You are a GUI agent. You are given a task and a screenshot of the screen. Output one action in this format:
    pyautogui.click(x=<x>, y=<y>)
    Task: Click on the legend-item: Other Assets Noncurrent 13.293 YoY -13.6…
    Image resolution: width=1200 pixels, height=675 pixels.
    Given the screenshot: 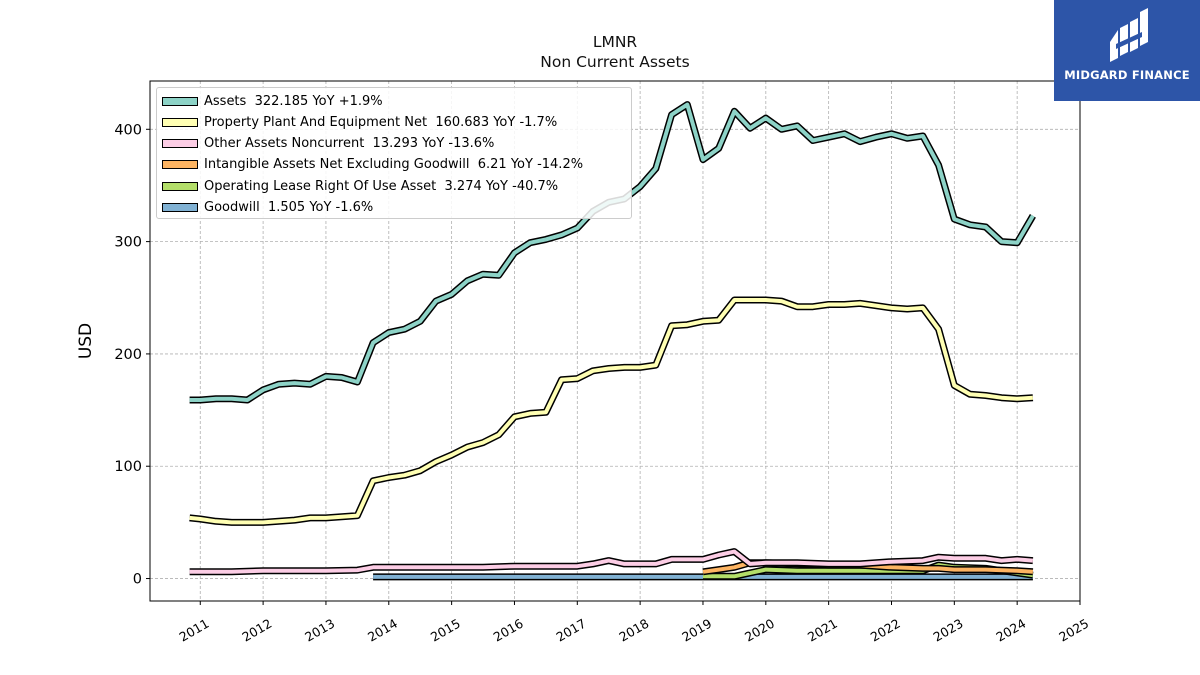 What is the action you would take?
    pyautogui.click(x=328, y=144)
    